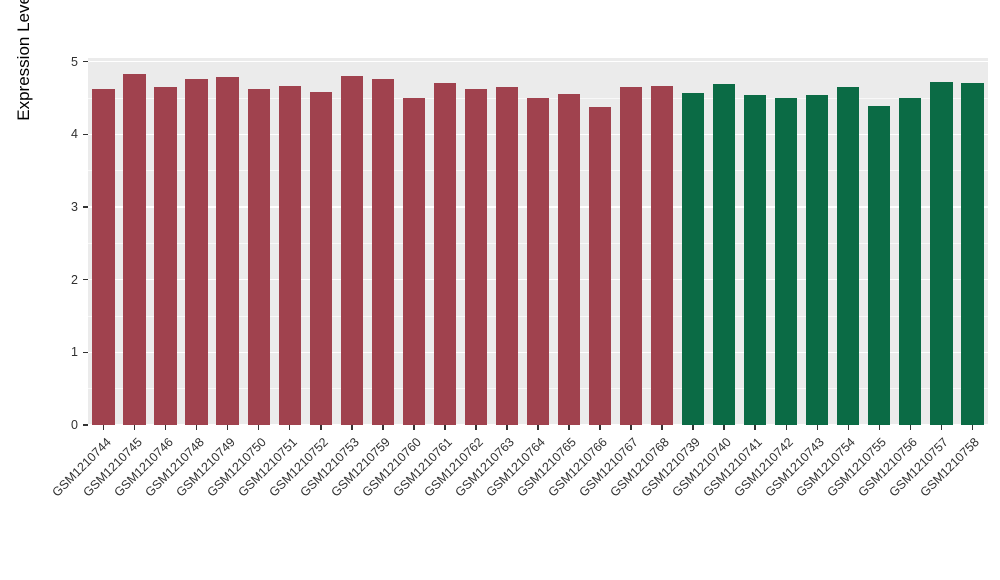  What do you see at coordinates (74, 134) in the screenshot?
I see `y-tick-label: 4` at bounding box center [74, 134].